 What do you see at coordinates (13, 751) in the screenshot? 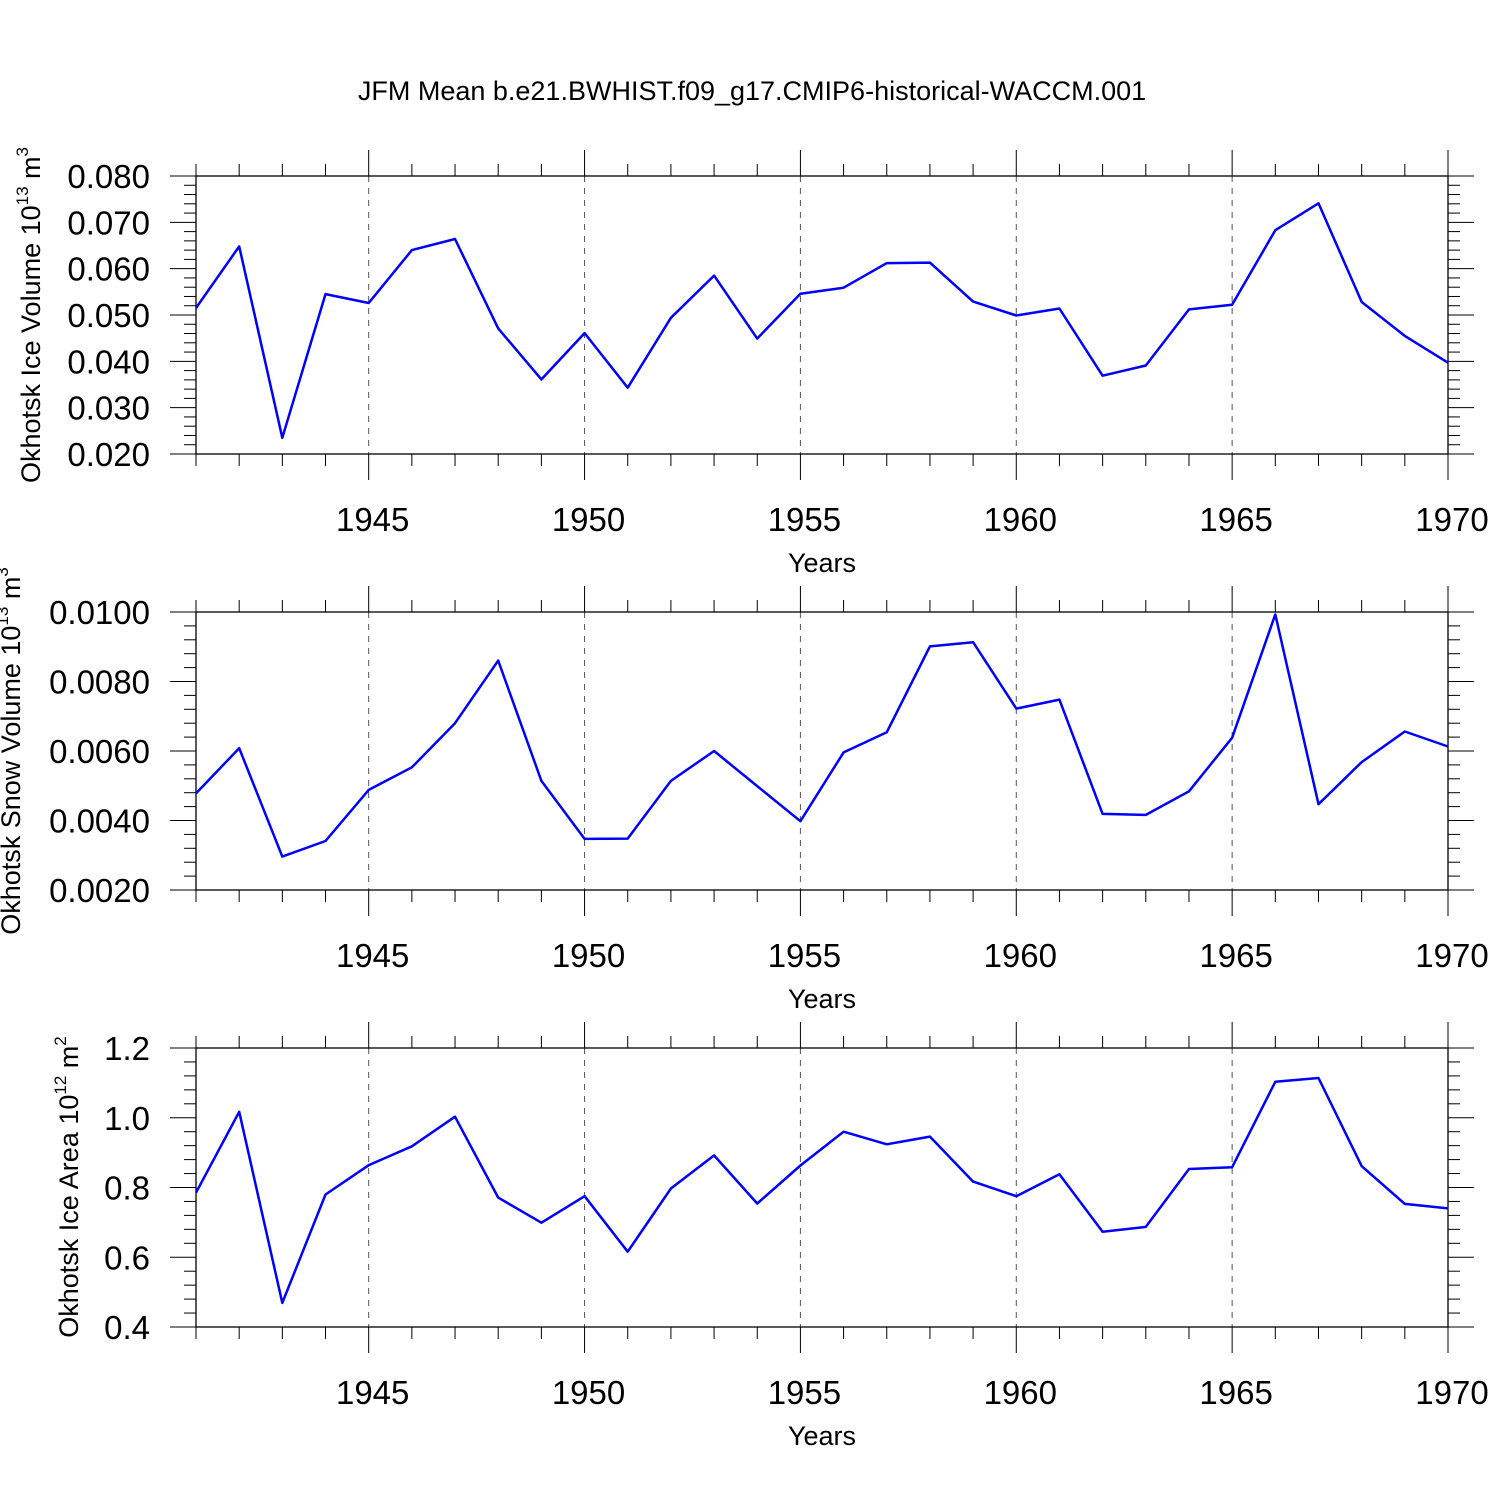
I see `y-axis-title: Okhotsk Snow Volume 1013 m3` at bounding box center [13, 751].